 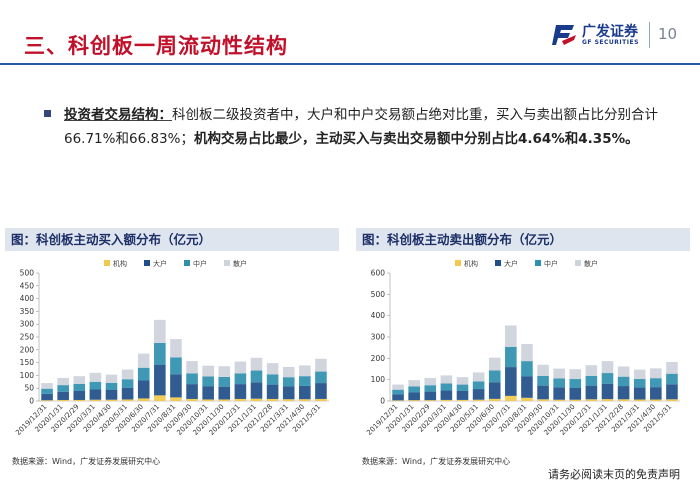 What do you see at coordinates (564, 35) in the screenshot?
I see `gf-logo-icon` at bounding box center [564, 35].